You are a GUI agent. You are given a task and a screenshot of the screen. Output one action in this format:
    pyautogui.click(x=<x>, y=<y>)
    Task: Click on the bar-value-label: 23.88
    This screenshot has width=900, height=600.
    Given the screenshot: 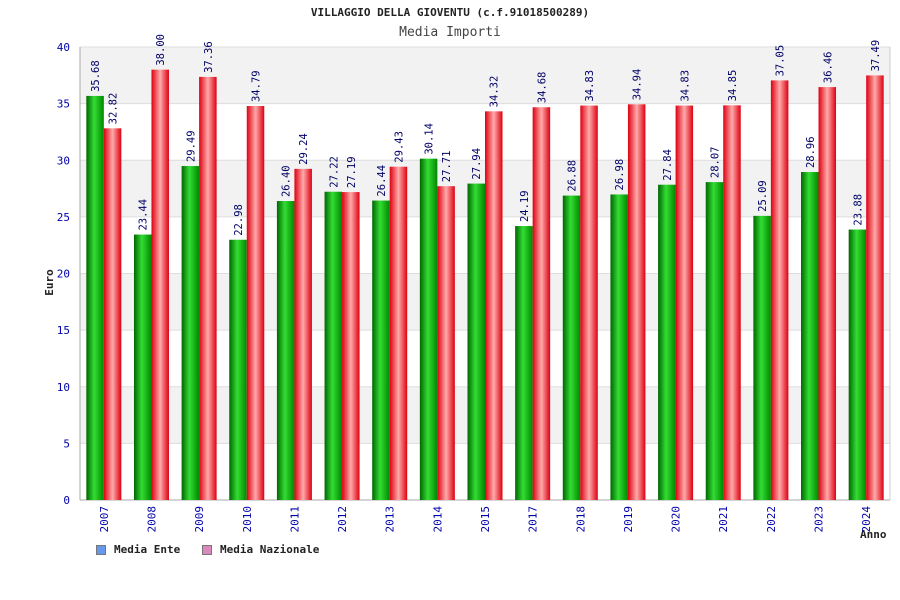 What is the action you would take?
    pyautogui.click(x=858, y=210)
    